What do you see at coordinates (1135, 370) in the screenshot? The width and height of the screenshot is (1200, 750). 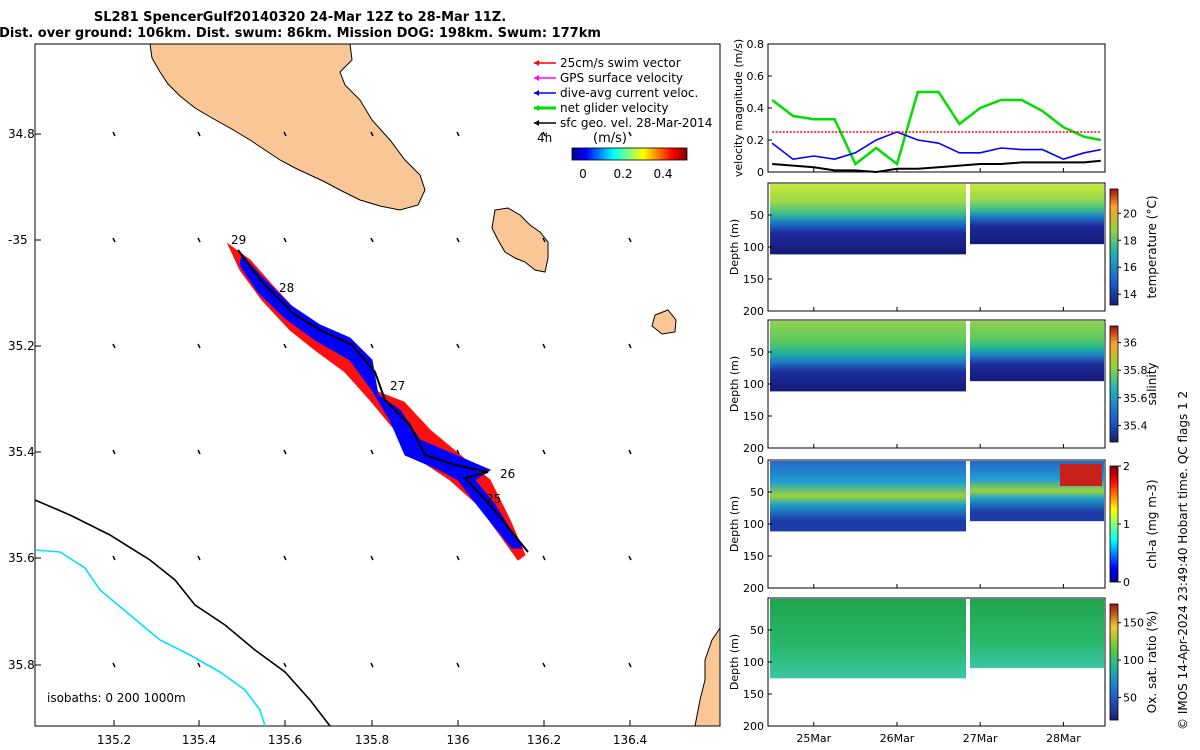 I see `colorbar-tick-label: 35.8` at bounding box center [1135, 370].